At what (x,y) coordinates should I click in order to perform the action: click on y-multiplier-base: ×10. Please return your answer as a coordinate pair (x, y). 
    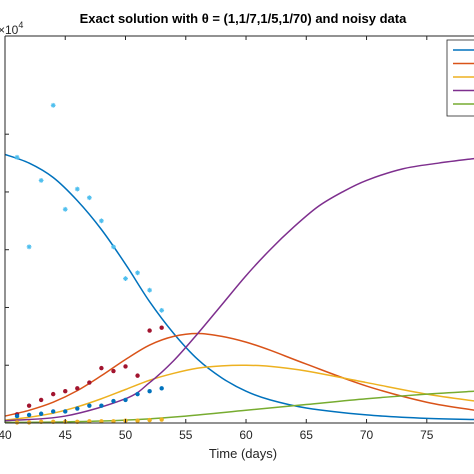
    Looking at the image, I should click on (9, 30).